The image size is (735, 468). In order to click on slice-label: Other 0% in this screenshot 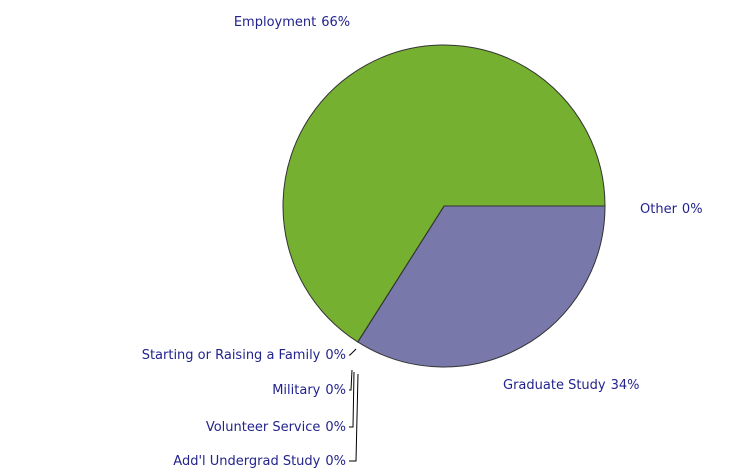, I will do `click(671, 209)`.